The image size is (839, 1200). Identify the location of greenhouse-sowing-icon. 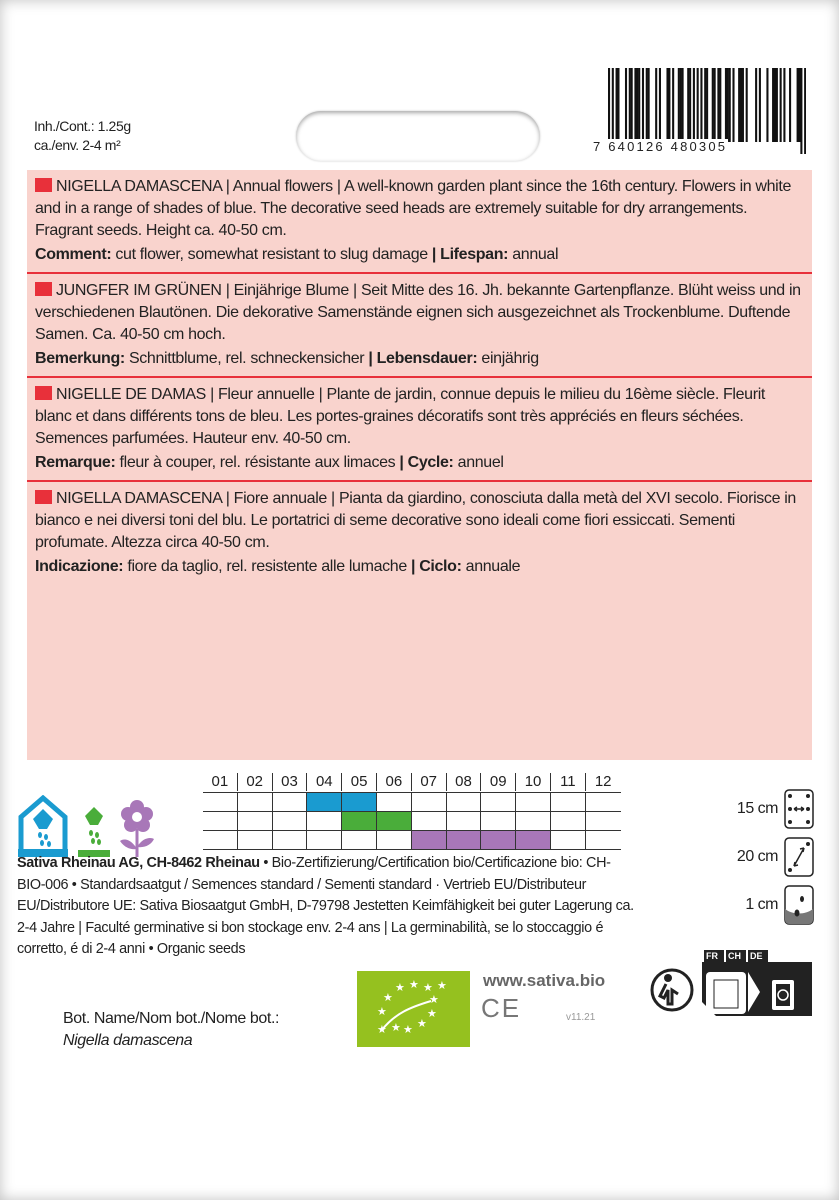
(43, 826).